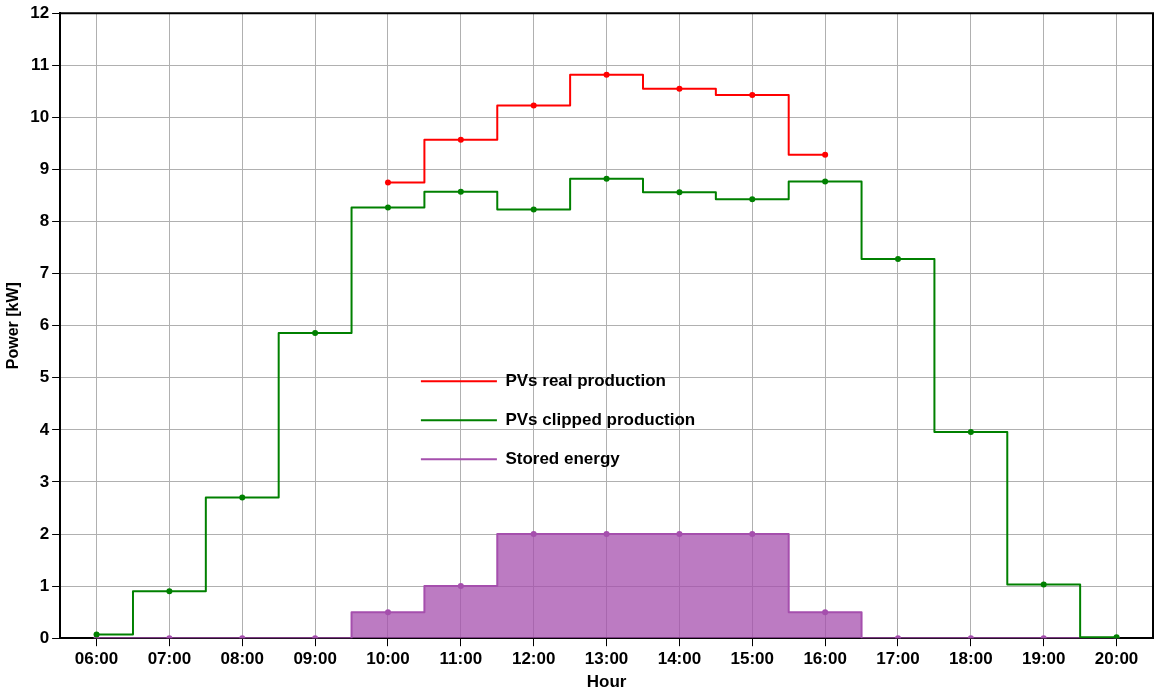 The image size is (1157, 693). What do you see at coordinates (40, 64) in the screenshot?
I see `y-tick-label: 11` at bounding box center [40, 64].